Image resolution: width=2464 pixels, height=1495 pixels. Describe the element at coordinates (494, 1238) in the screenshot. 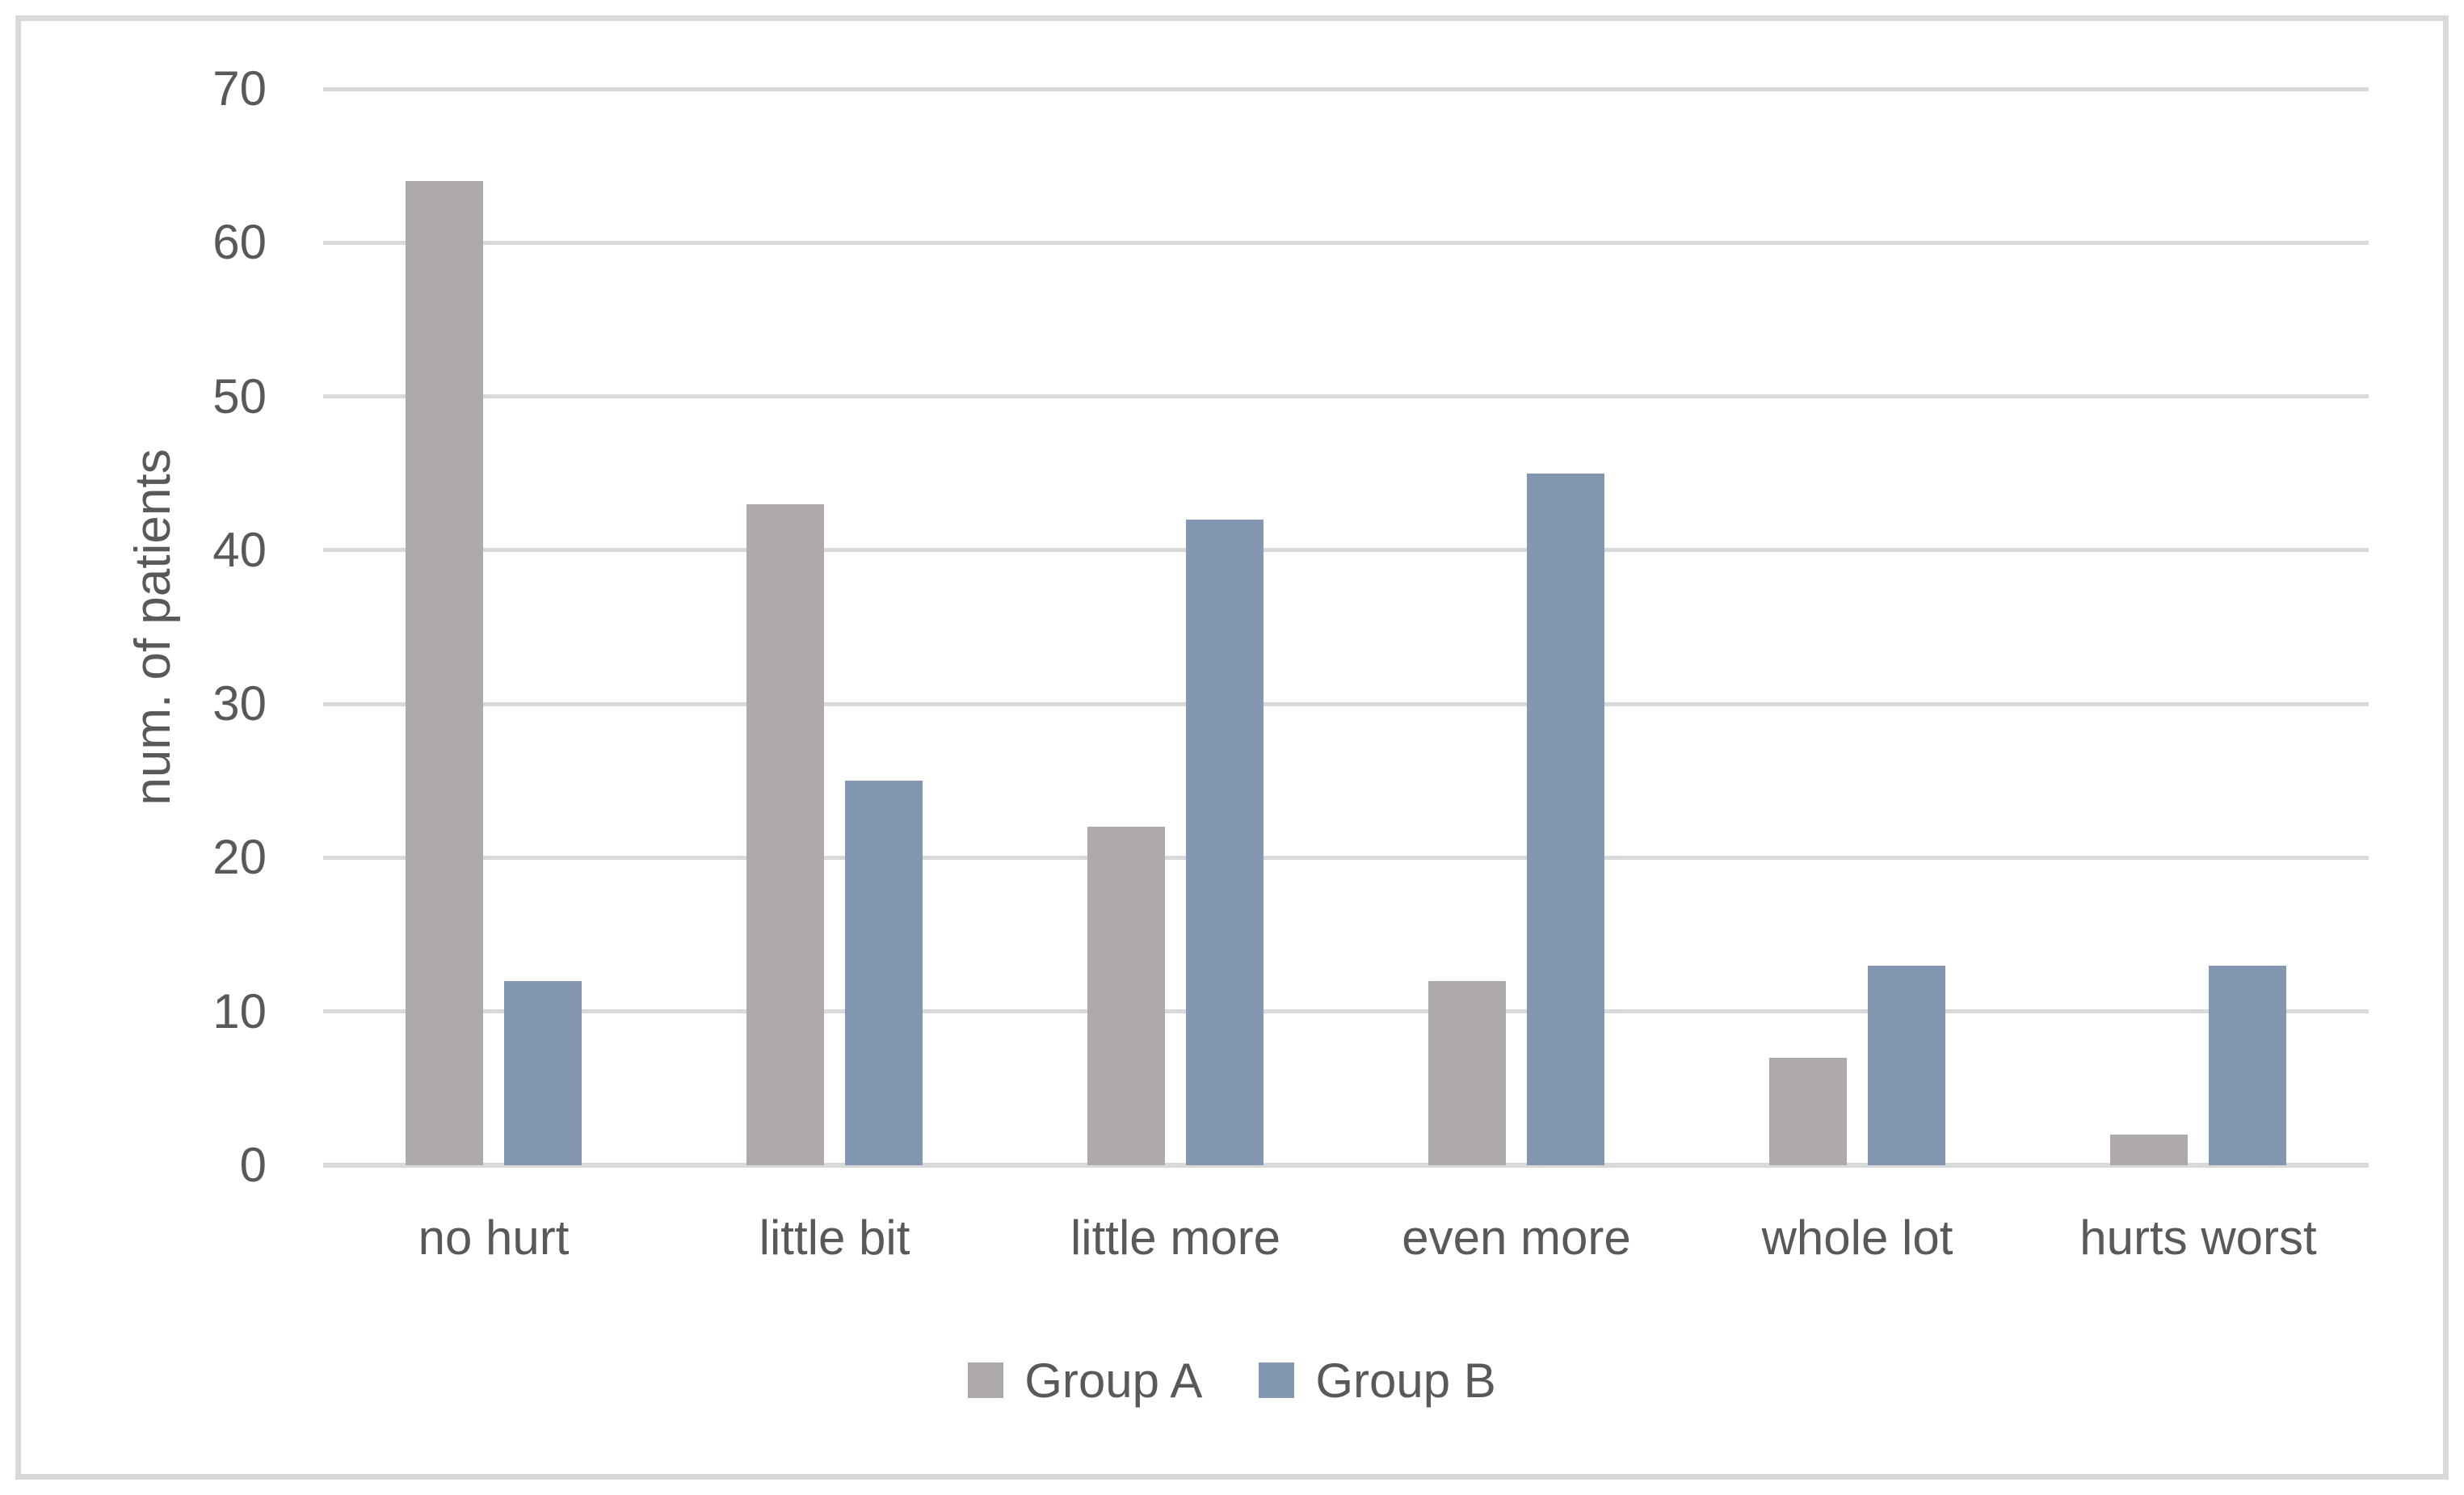

I see `x-axis-label-no-hurt: no hurt` at that location.